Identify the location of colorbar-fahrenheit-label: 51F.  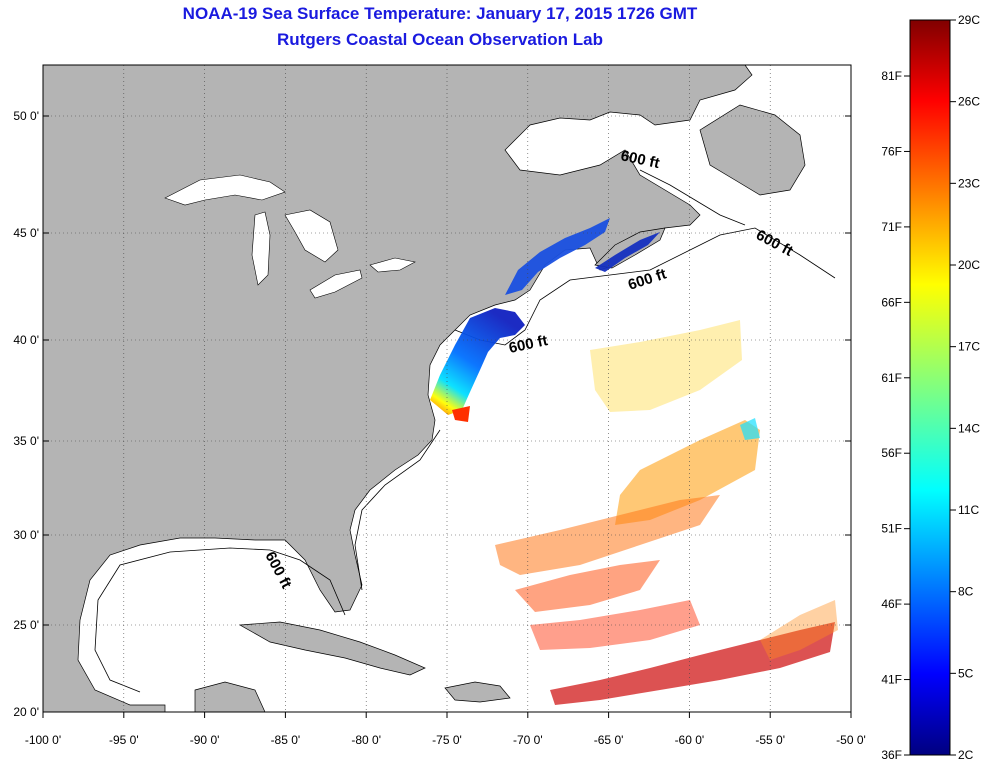
(891, 529).